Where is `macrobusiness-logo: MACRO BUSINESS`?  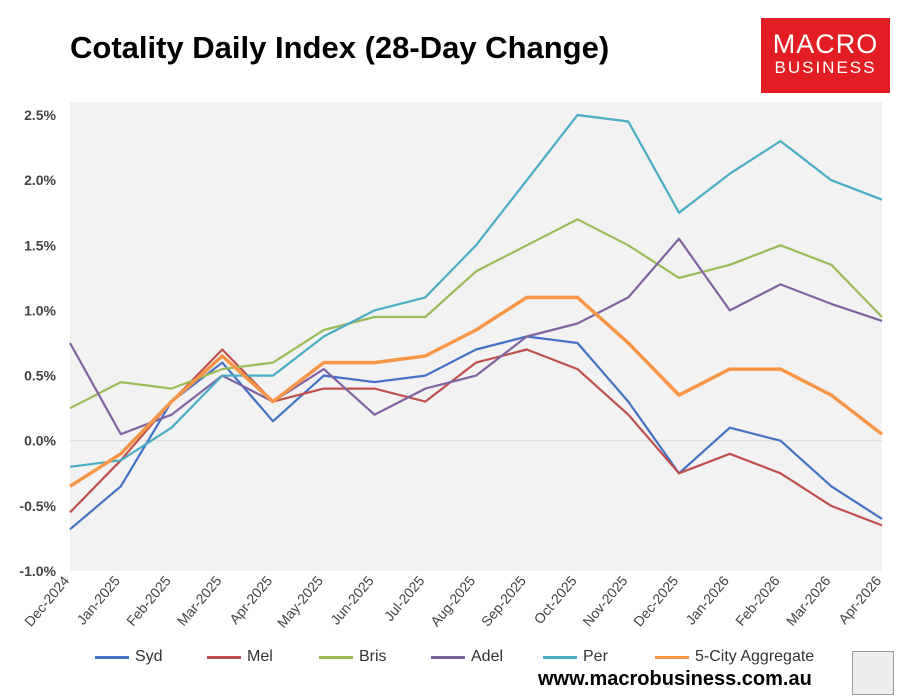 macrobusiness-logo: MACRO BUSINESS is located at coordinates (825, 55).